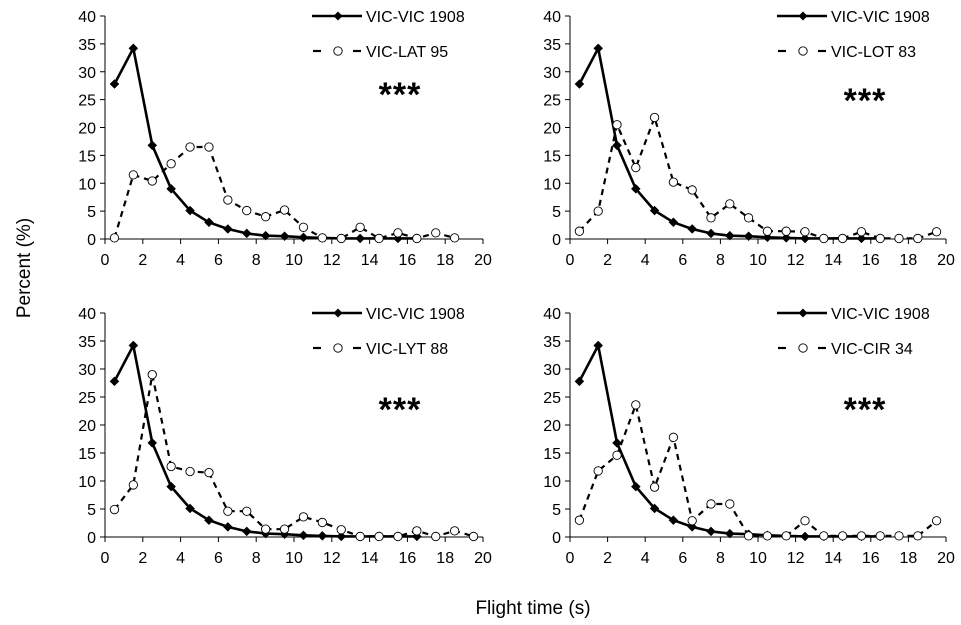 Image resolution: width=961 pixels, height=625 pixels. Describe the element at coordinates (720, 260) in the screenshot. I see `x-tick-label: 8` at that location.